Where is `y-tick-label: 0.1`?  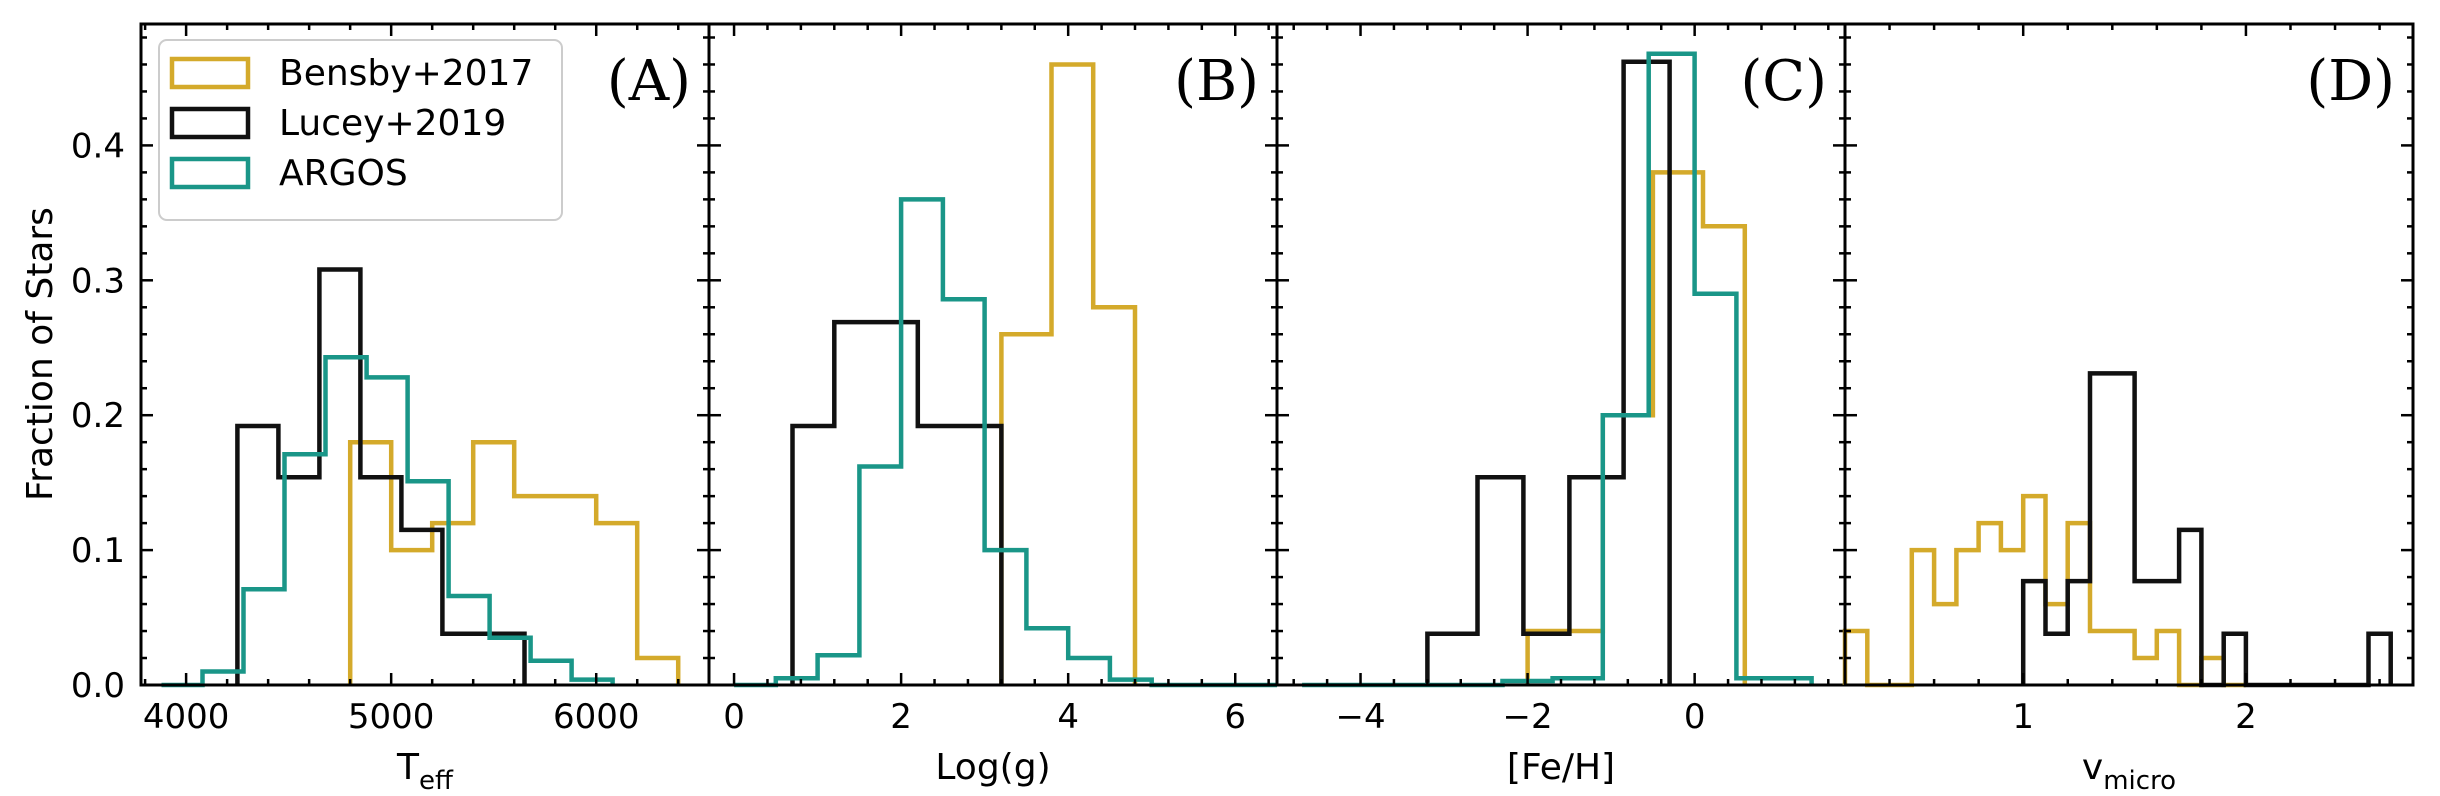 y-tick-label: 0.1 is located at coordinates (98, 551).